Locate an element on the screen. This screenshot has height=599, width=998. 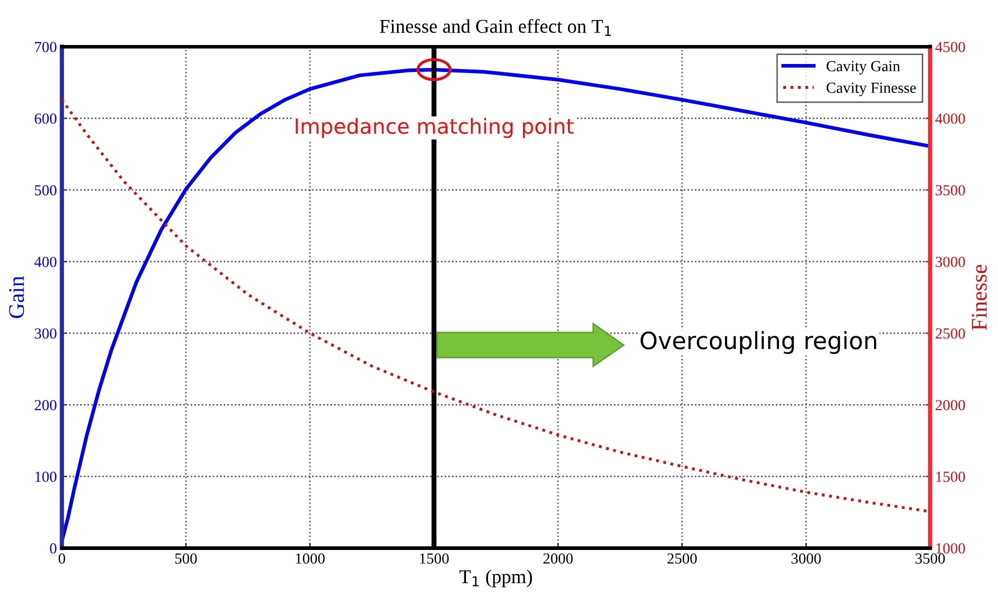
annotation: Impedance matching point is located at coordinates (435, 128).